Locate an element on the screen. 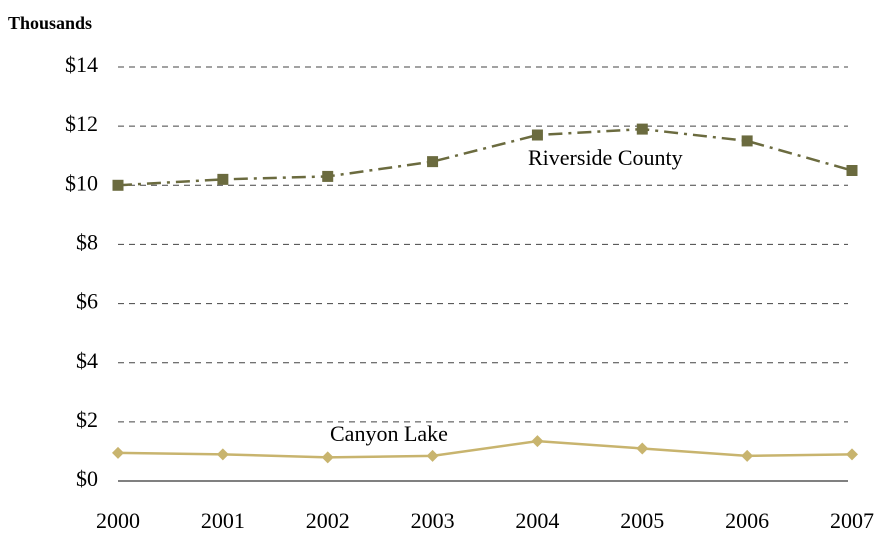 Image resolution: width=884 pixels, height=537 pixels. y-tick-label: $10 is located at coordinates (81, 182).